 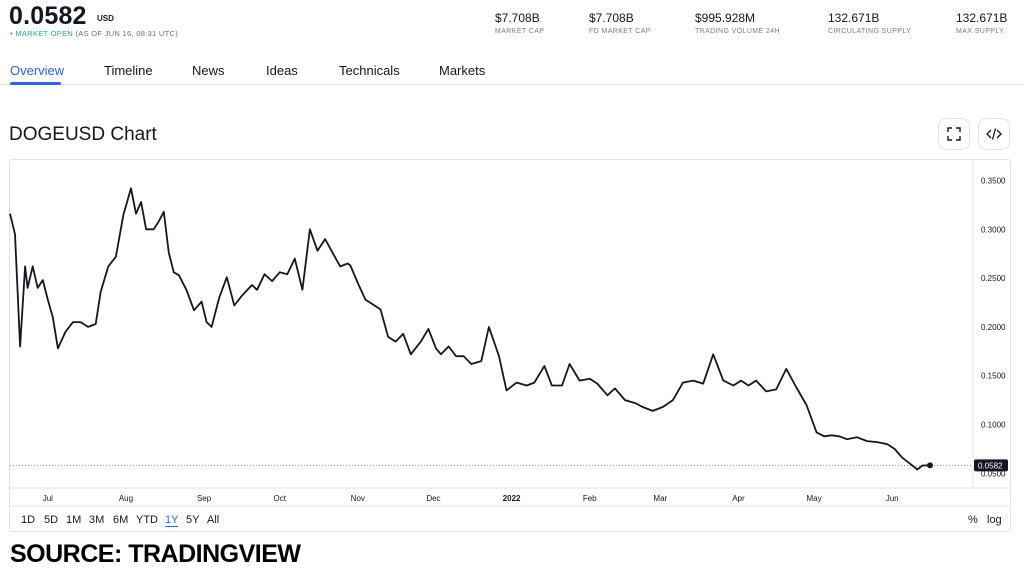 I want to click on range-5y: 5Y, so click(x=193, y=520).